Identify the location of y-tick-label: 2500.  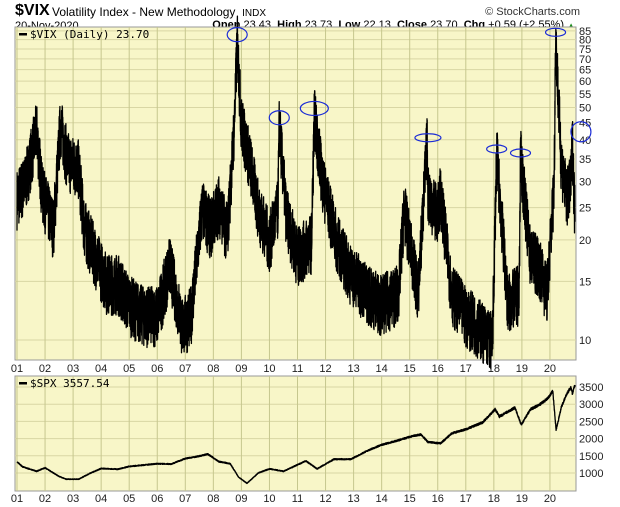
(591, 422).